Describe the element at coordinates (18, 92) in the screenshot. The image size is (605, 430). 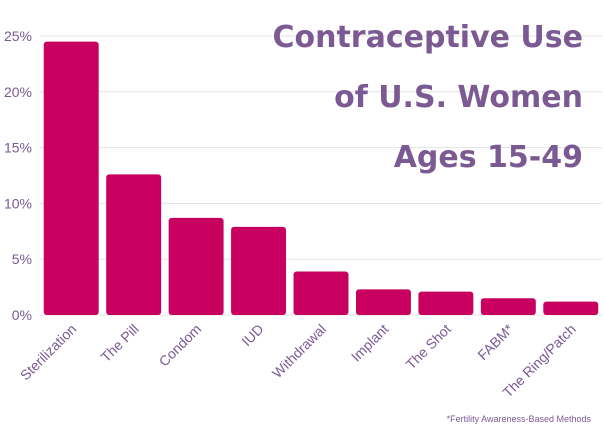
I see `y-tick-label: 20%` at that location.